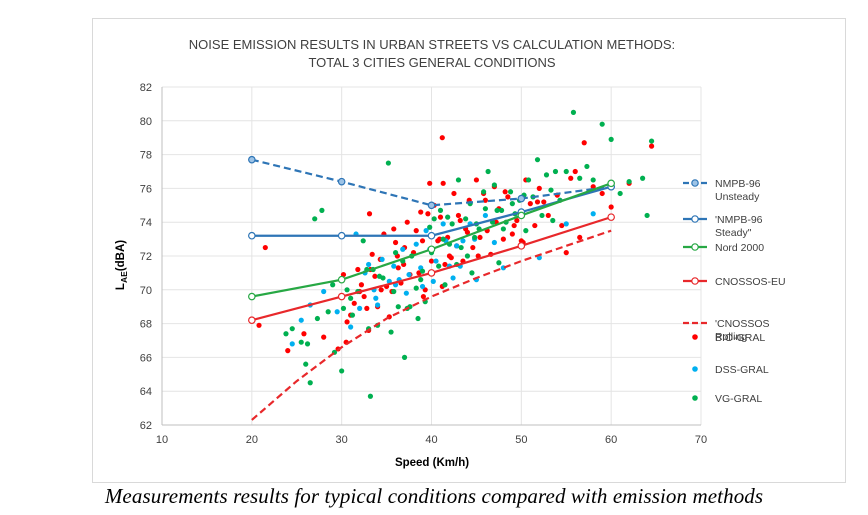  Describe the element at coordinates (695, 369) in the screenshot. I see `legend-marker-dss-gral` at that location.